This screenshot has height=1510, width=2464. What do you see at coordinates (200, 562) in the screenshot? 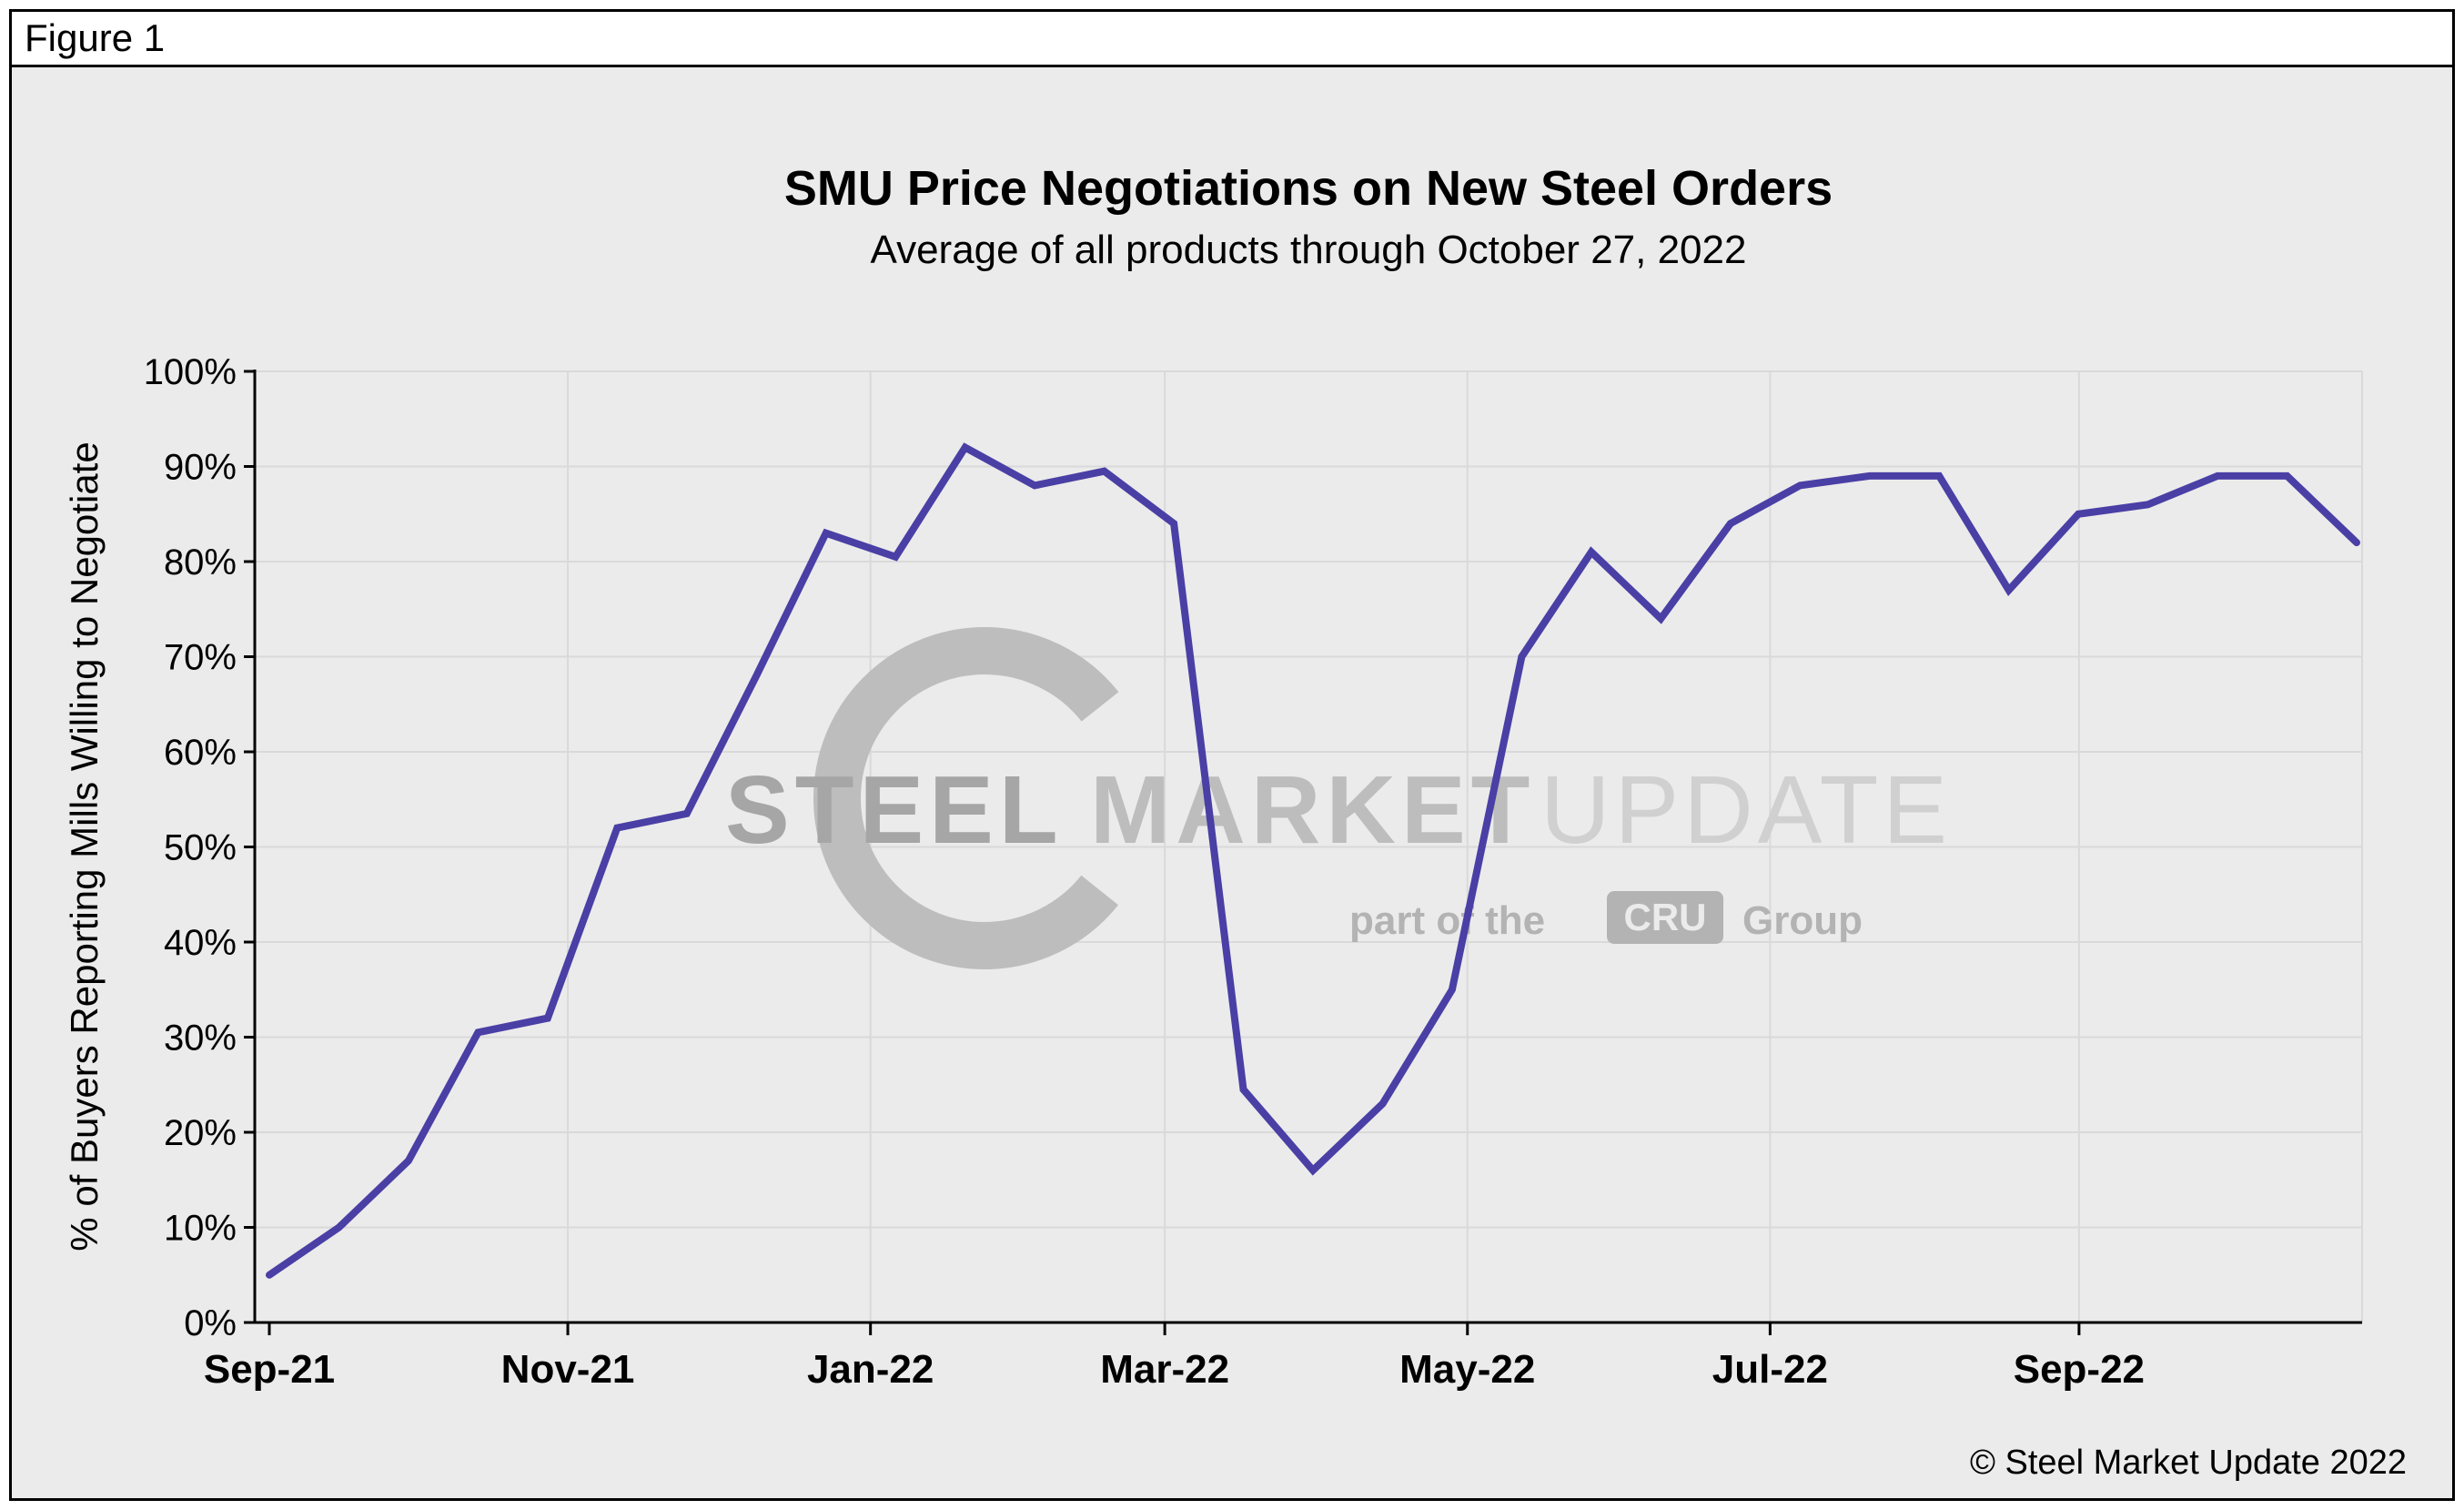
I see `y-tick-label: 80%` at bounding box center [200, 562].